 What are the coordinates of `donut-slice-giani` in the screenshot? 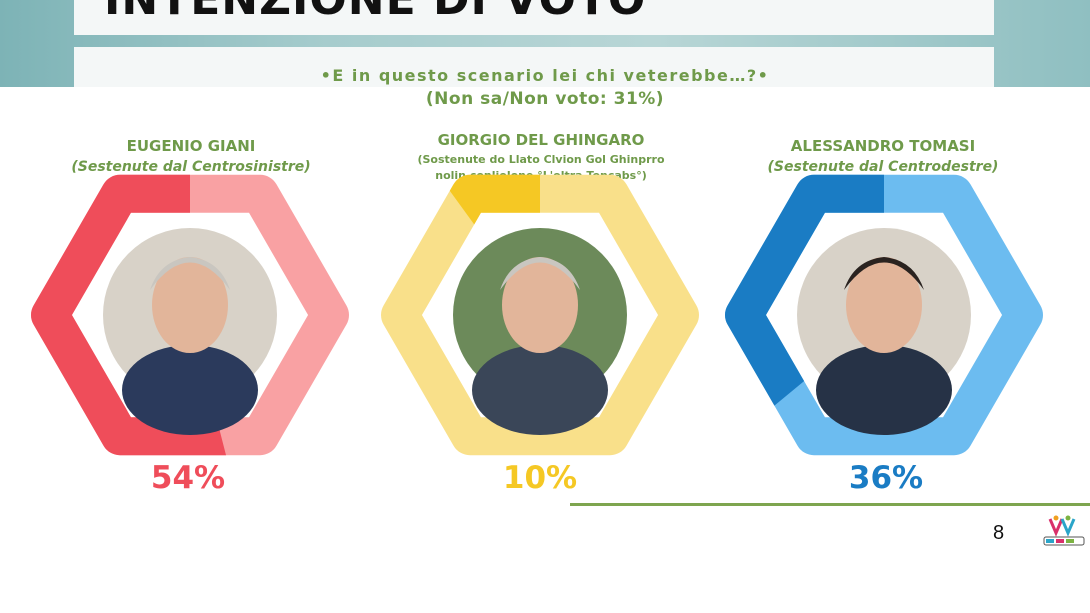 It's located at (133, 315).